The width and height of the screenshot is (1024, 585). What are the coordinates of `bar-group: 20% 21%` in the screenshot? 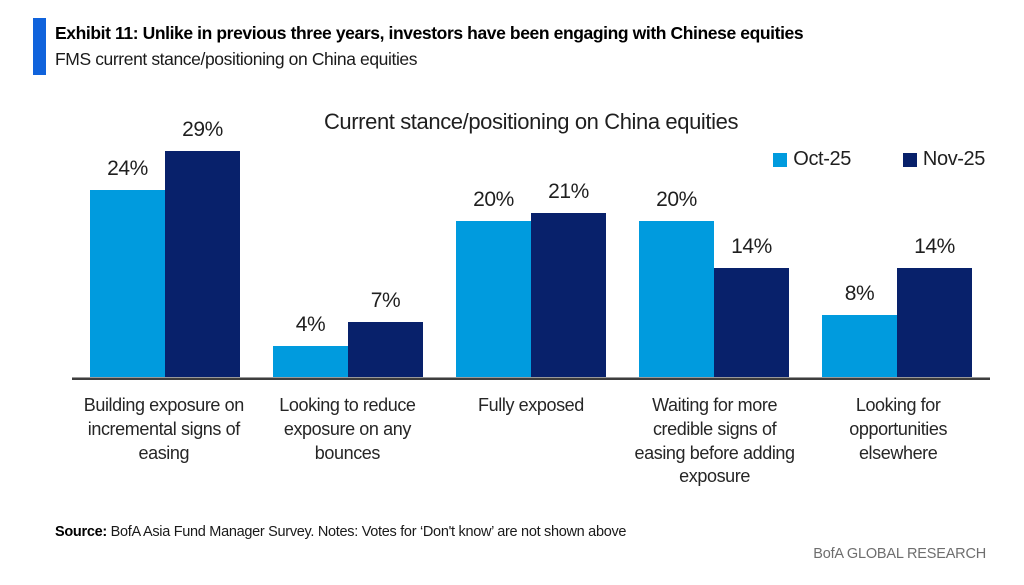 It's located at (531, 279).